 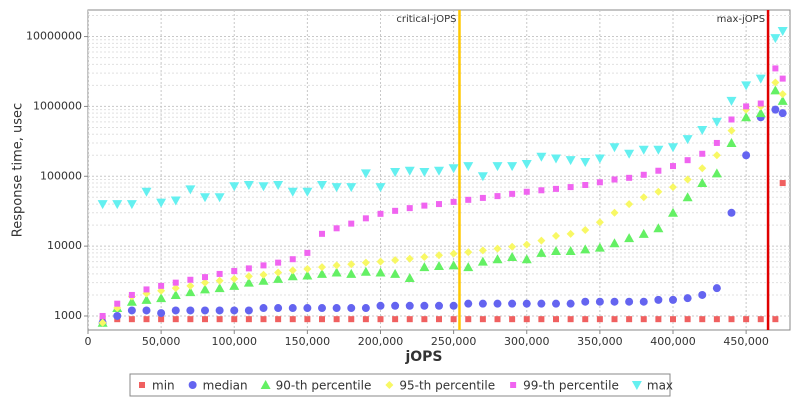 What do you see at coordinates (673, 341) in the screenshot?
I see `x-tick-label: 400,000` at bounding box center [673, 341].